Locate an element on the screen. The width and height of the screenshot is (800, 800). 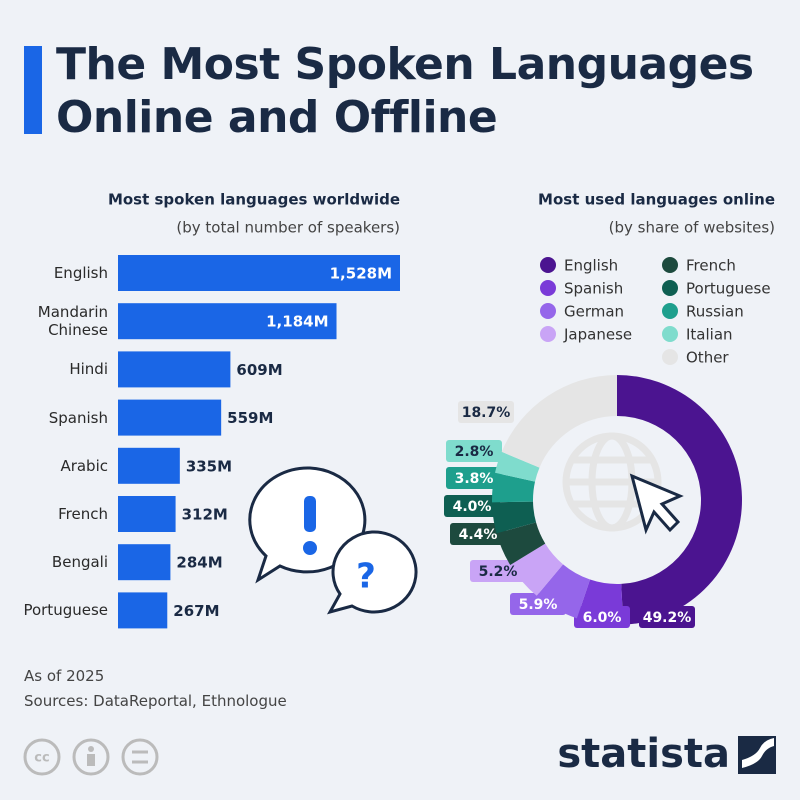
value-label: 6.0% is located at coordinates (602, 618).